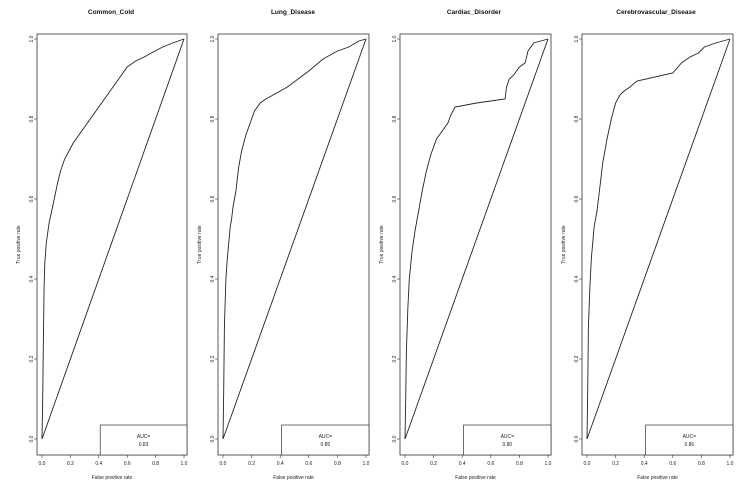  Describe the element at coordinates (325, 445) in the screenshot. I see `legend-auc-value: 0.85` at that location.